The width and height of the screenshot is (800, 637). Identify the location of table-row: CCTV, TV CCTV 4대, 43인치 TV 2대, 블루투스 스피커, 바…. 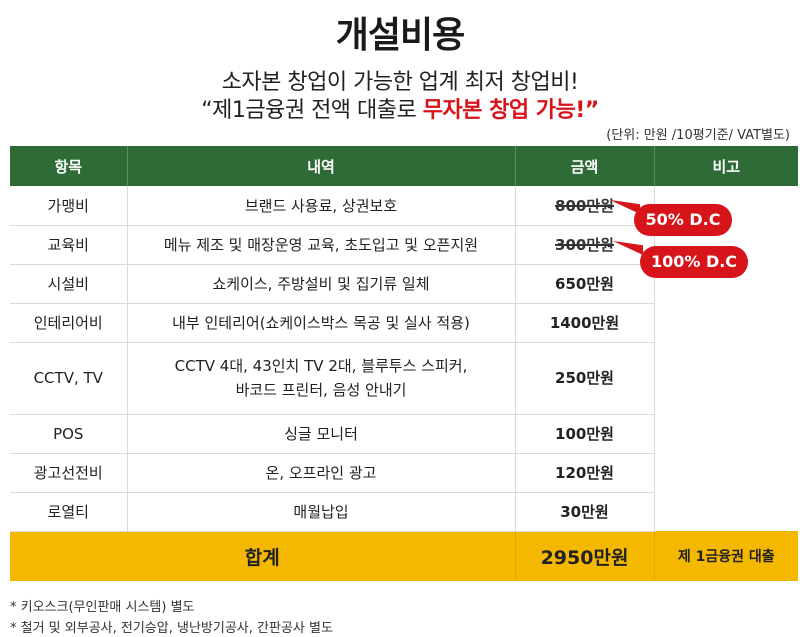
(404, 378).